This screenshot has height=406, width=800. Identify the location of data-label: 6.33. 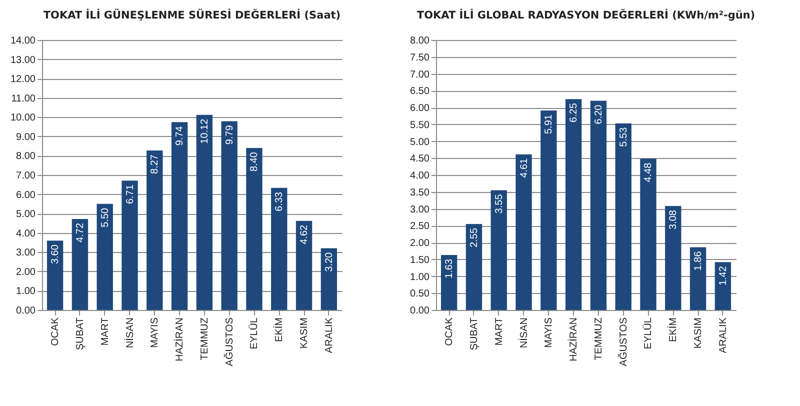
(280, 201).